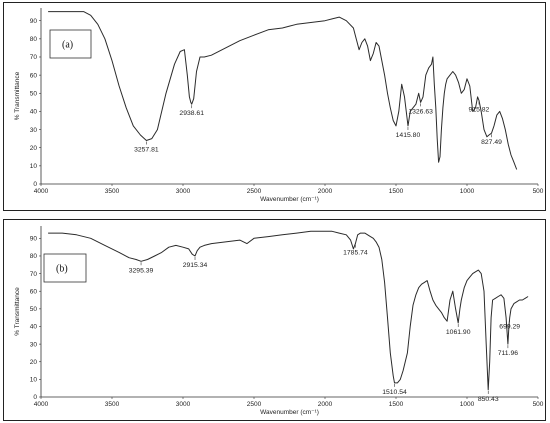 The image size is (550, 423). Describe the element at coordinates (538, 404) in the screenshot. I see `chart-b-x-tick-label: 500` at that location.